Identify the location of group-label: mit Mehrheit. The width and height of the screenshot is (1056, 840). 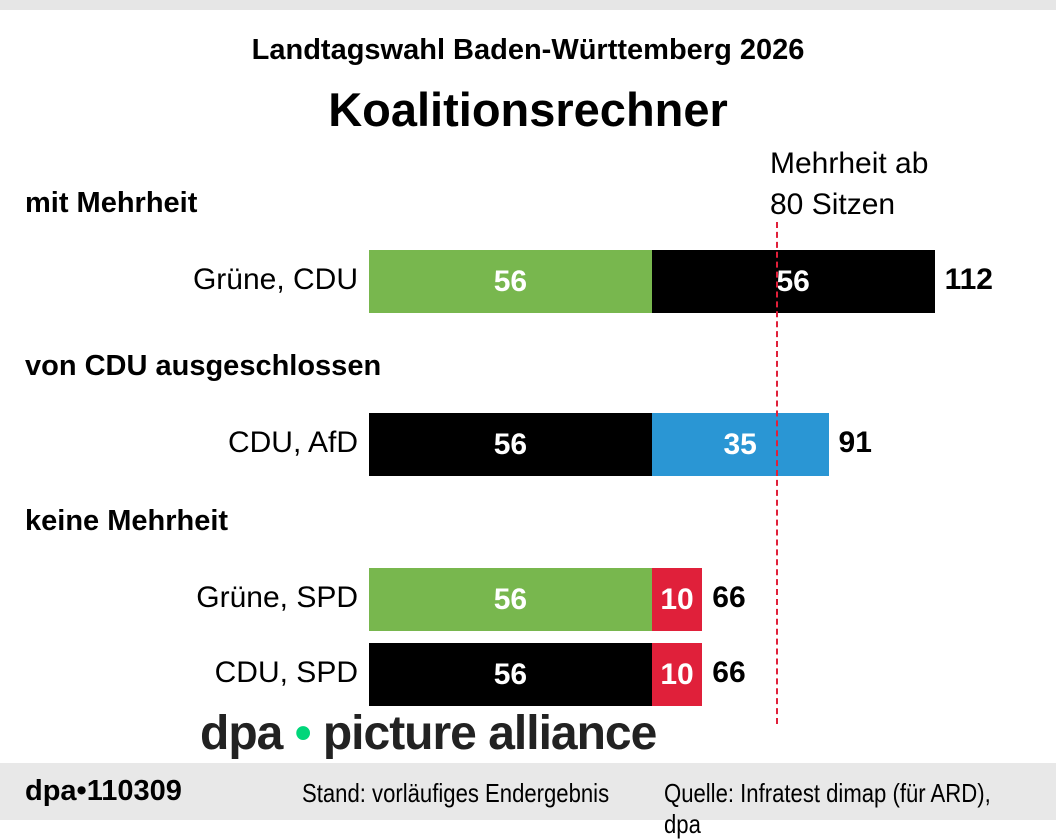
(111, 203).